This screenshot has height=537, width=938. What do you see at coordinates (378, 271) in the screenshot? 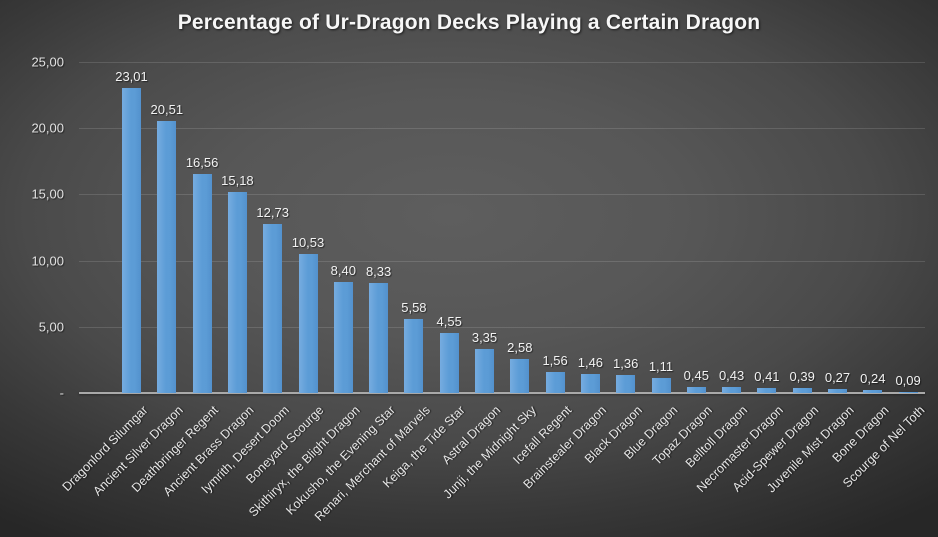
I see `bar-value-label: 8,33` at bounding box center [378, 271].